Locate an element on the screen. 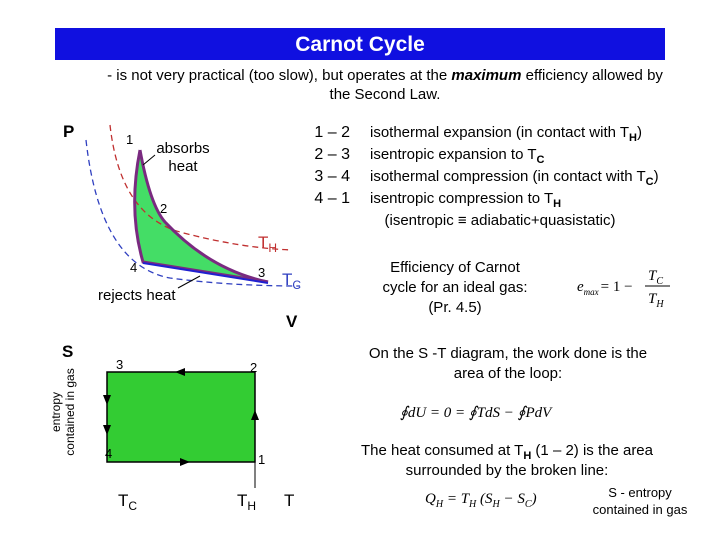 This screenshot has width=720, height=540. eq-part: − S is located at coordinates (513, 499).